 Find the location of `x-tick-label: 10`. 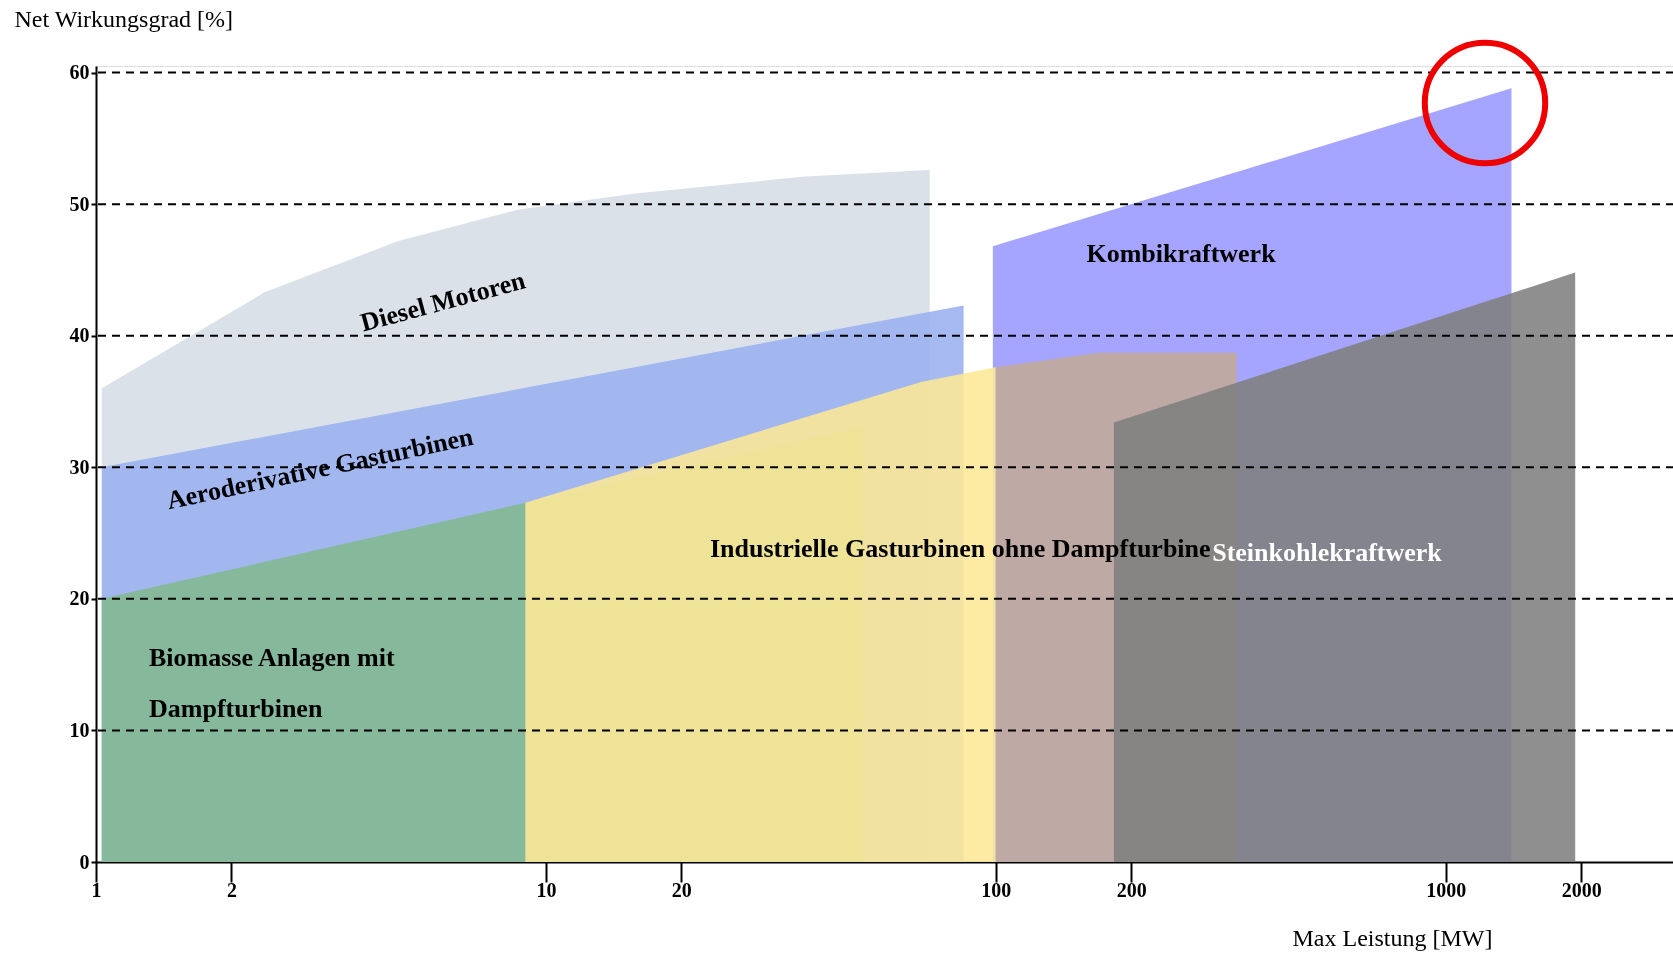

x-tick-label: 10 is located at coordinates (546, 889).